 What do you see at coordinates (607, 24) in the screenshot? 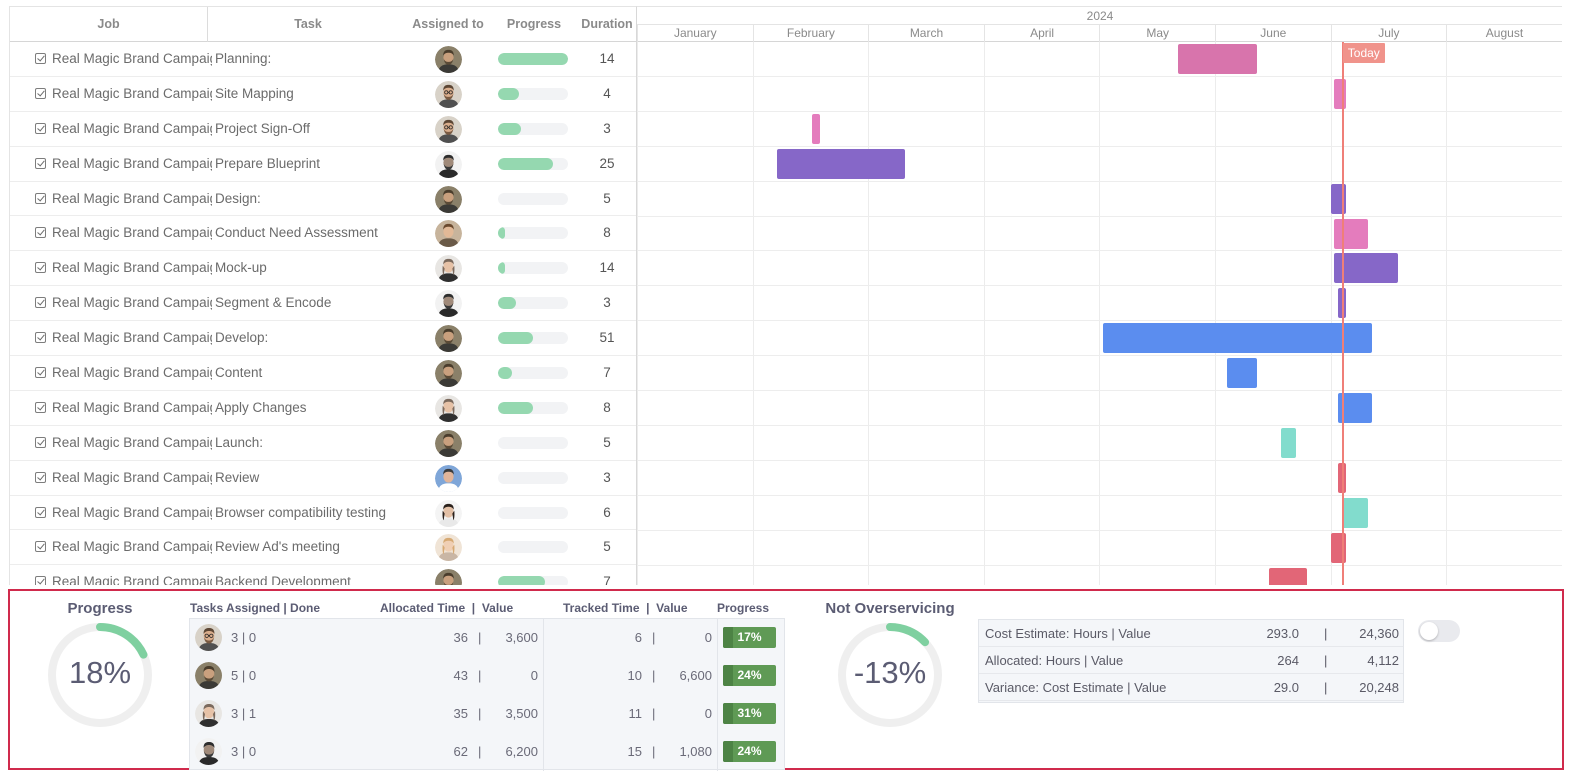
I see `column-header-duration: Duration` at bounding box center [607, 24].